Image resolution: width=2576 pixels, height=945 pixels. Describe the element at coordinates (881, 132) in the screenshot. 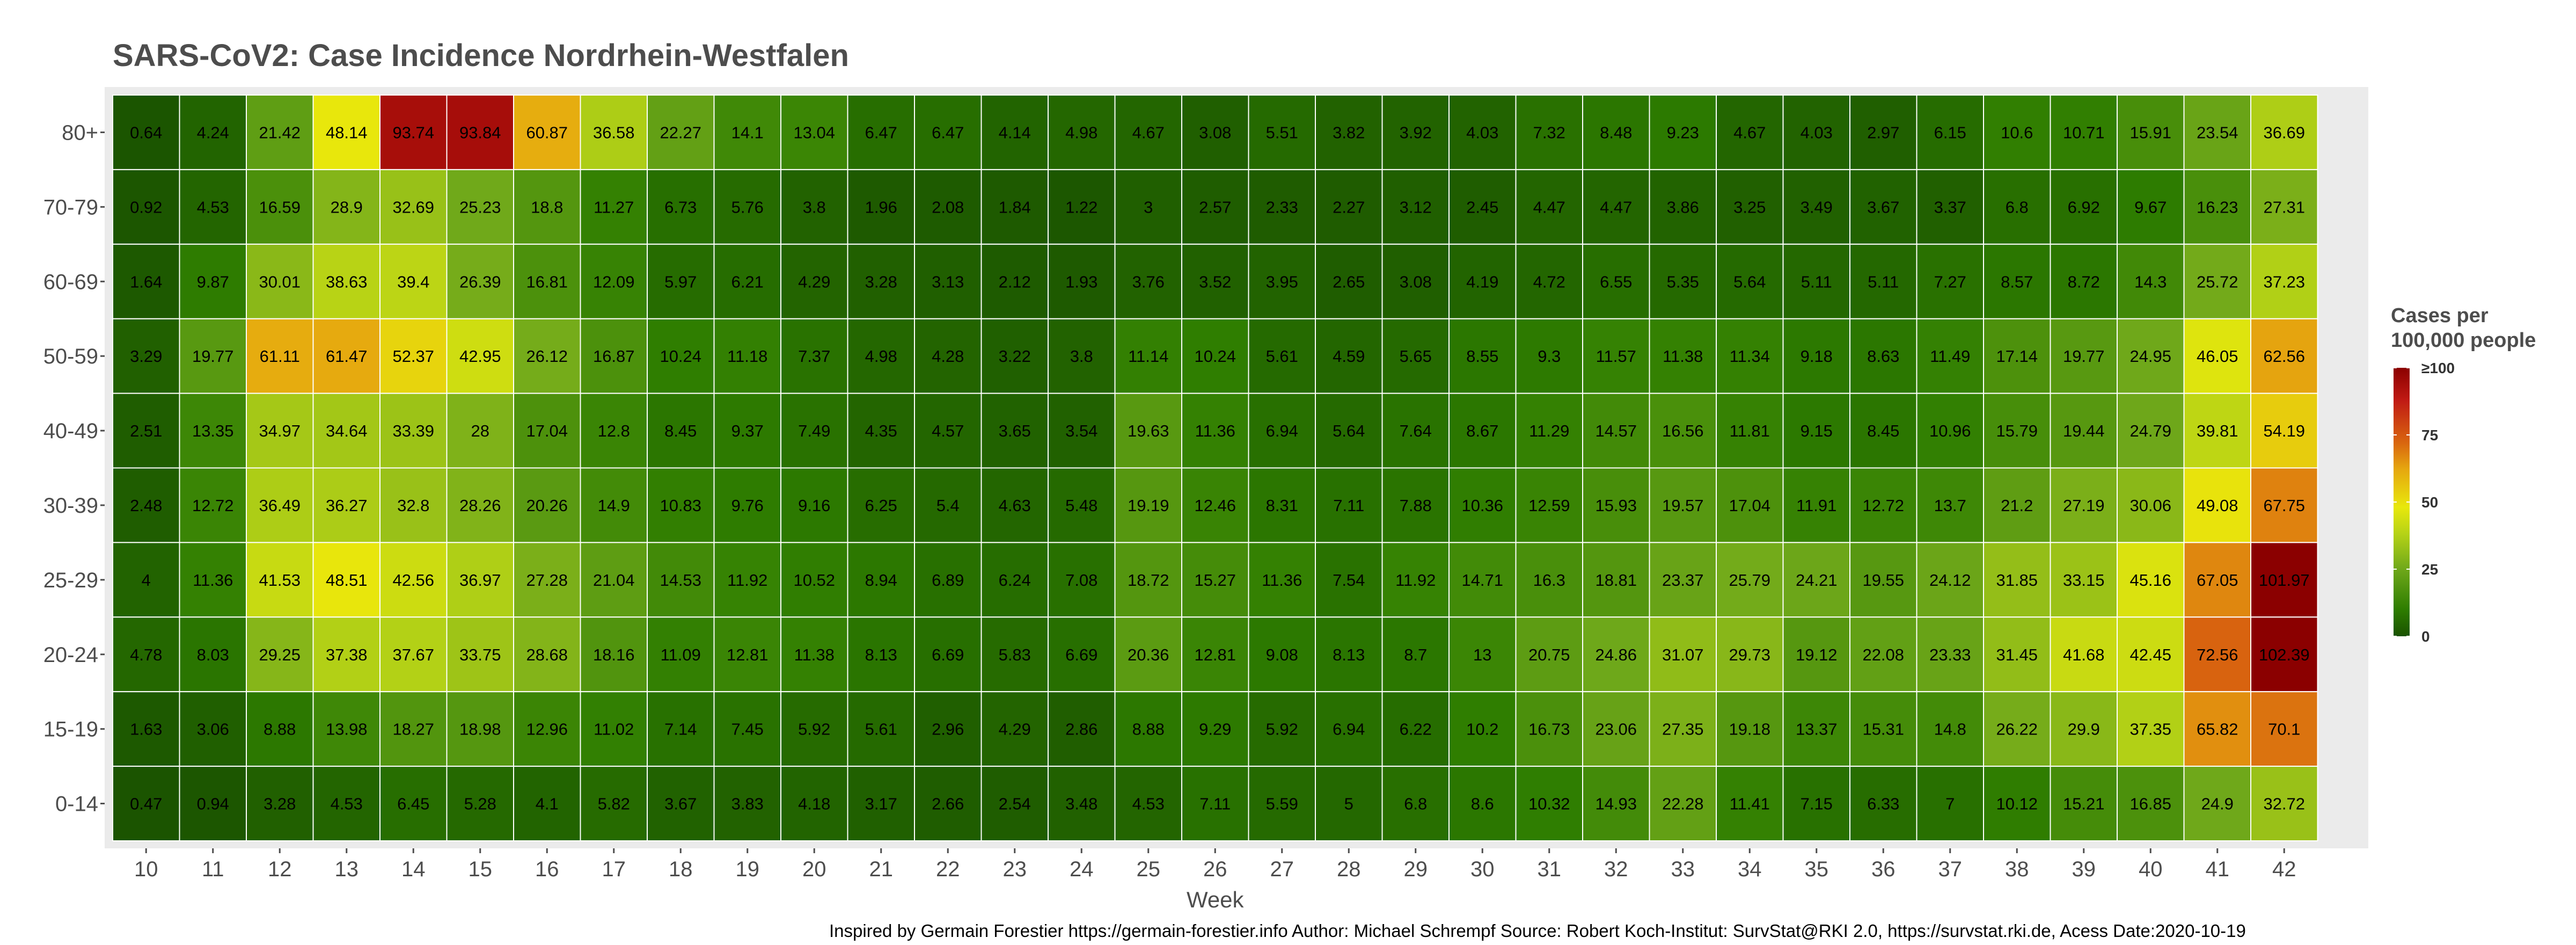

I see `cell-value-label: 6.47` at that location.